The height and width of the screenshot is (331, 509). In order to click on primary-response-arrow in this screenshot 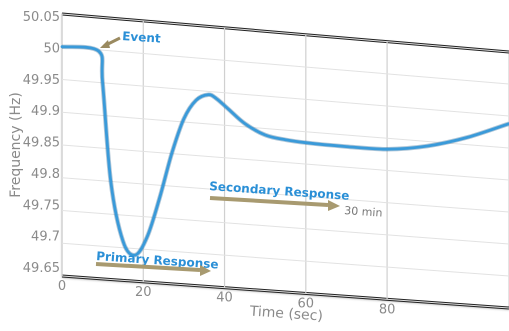, I will do `click(148, 267)`.